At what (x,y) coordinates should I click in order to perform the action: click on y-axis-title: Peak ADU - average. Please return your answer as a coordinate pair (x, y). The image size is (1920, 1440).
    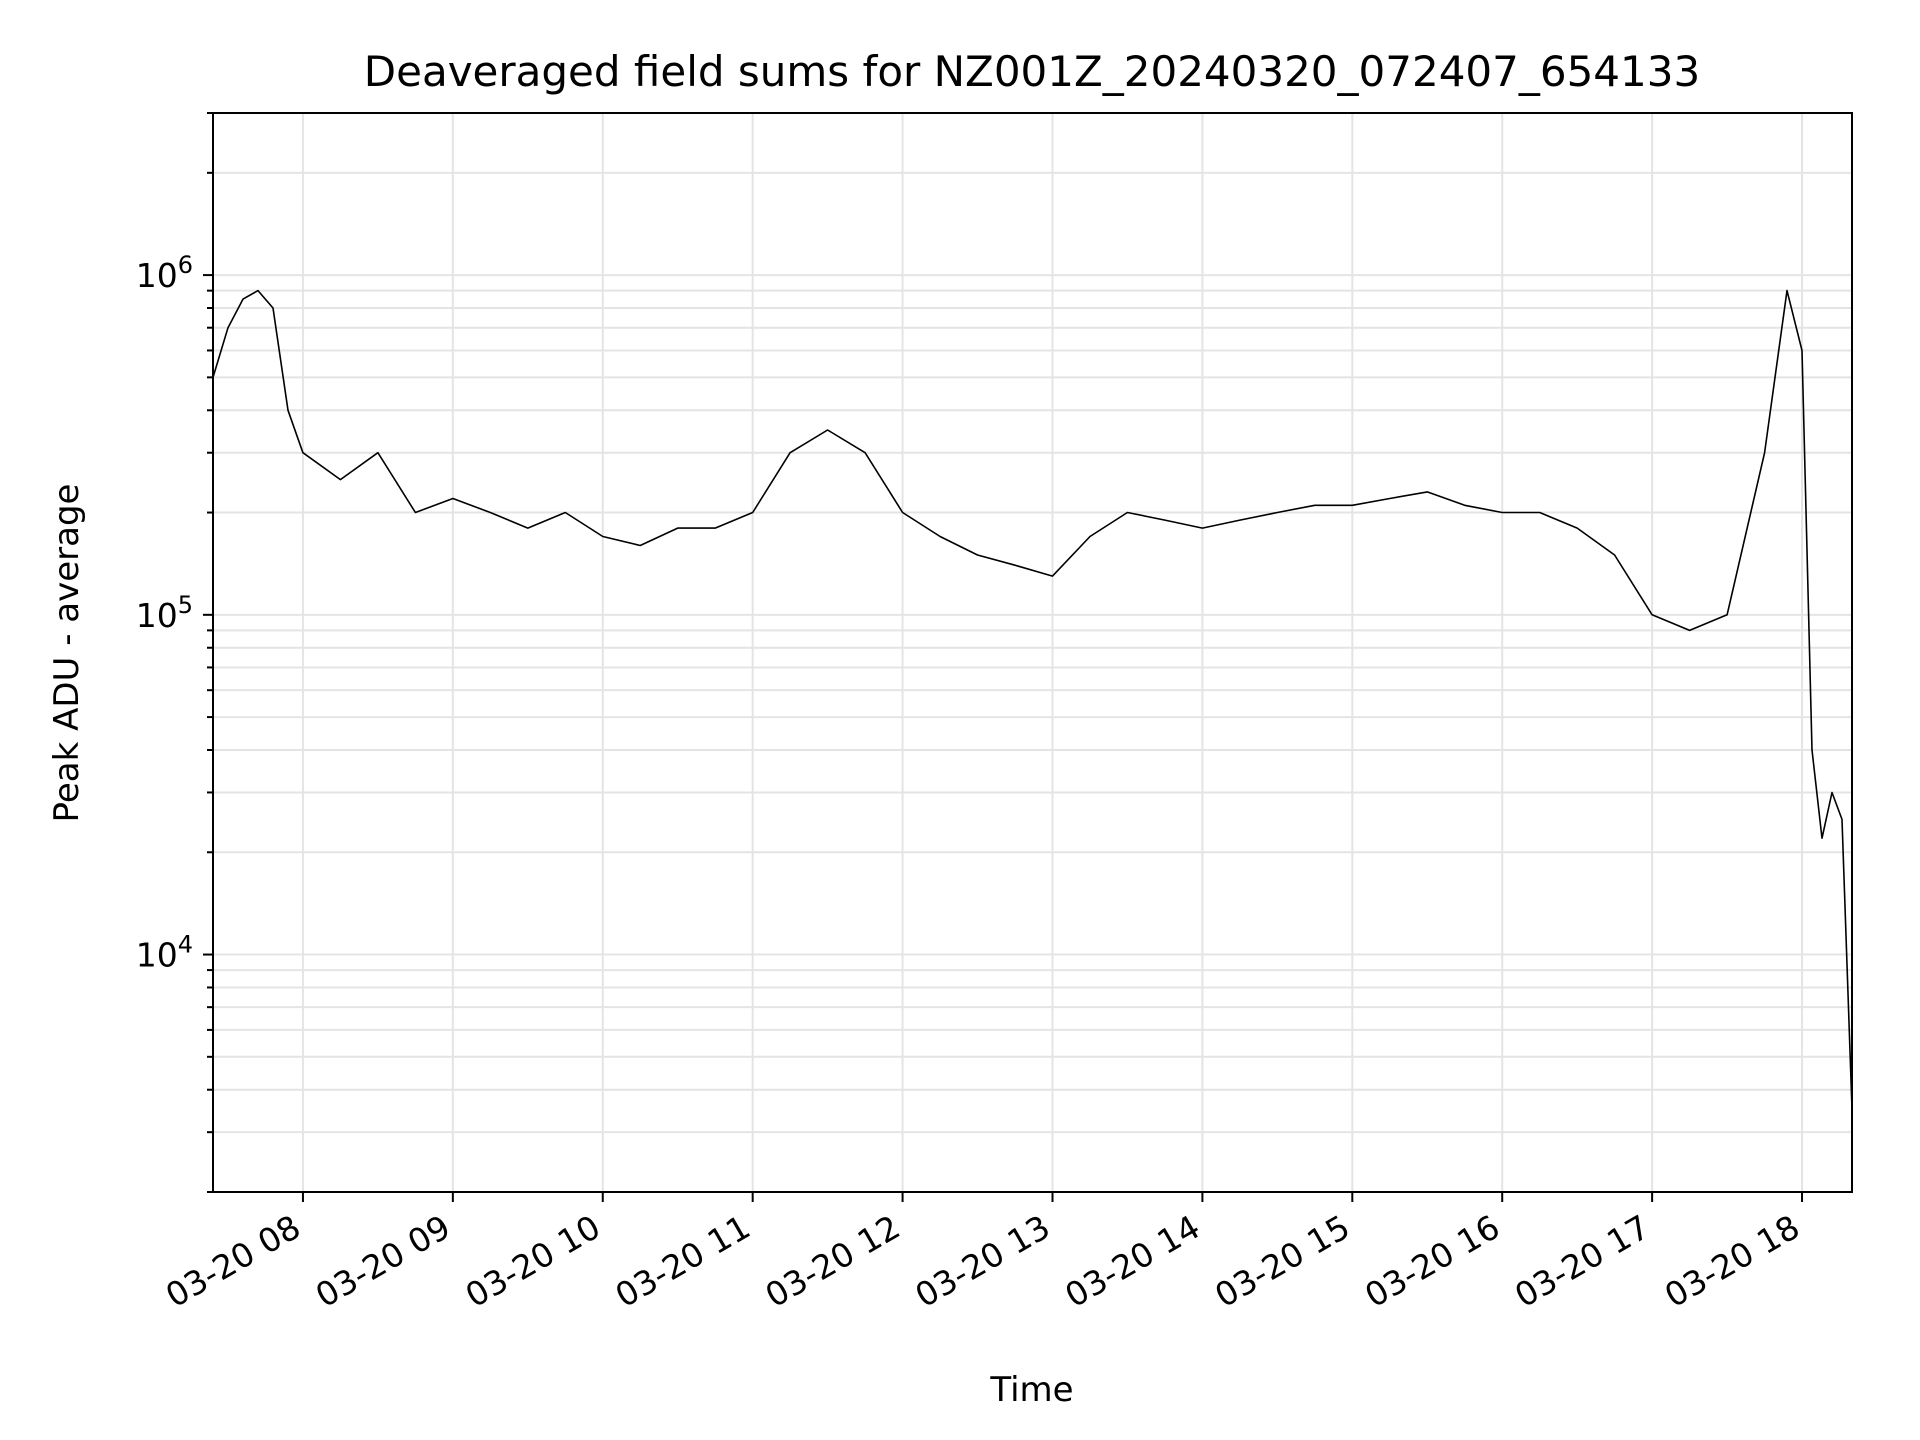
    Looking at the image, I should click on (67, 653).